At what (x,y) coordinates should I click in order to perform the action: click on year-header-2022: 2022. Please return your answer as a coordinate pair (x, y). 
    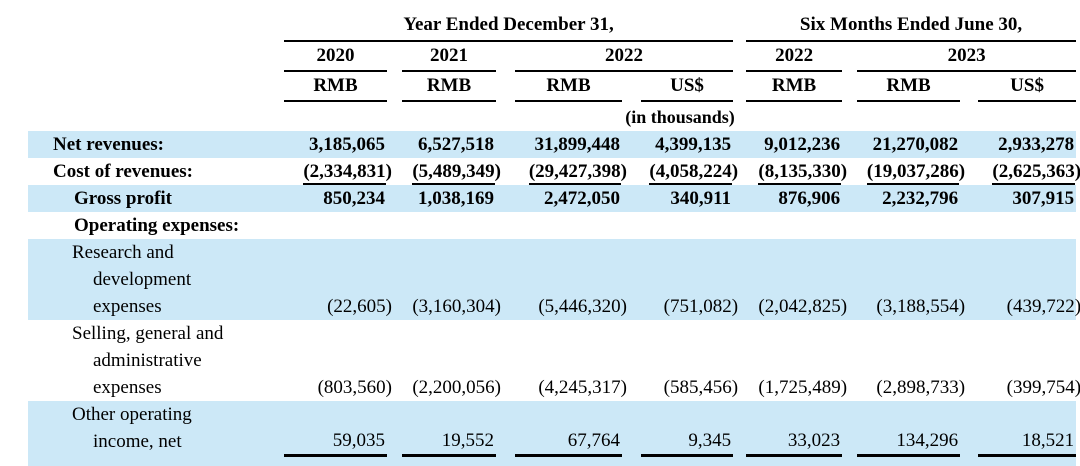
    Looking at the image, I should click on (624, 56).